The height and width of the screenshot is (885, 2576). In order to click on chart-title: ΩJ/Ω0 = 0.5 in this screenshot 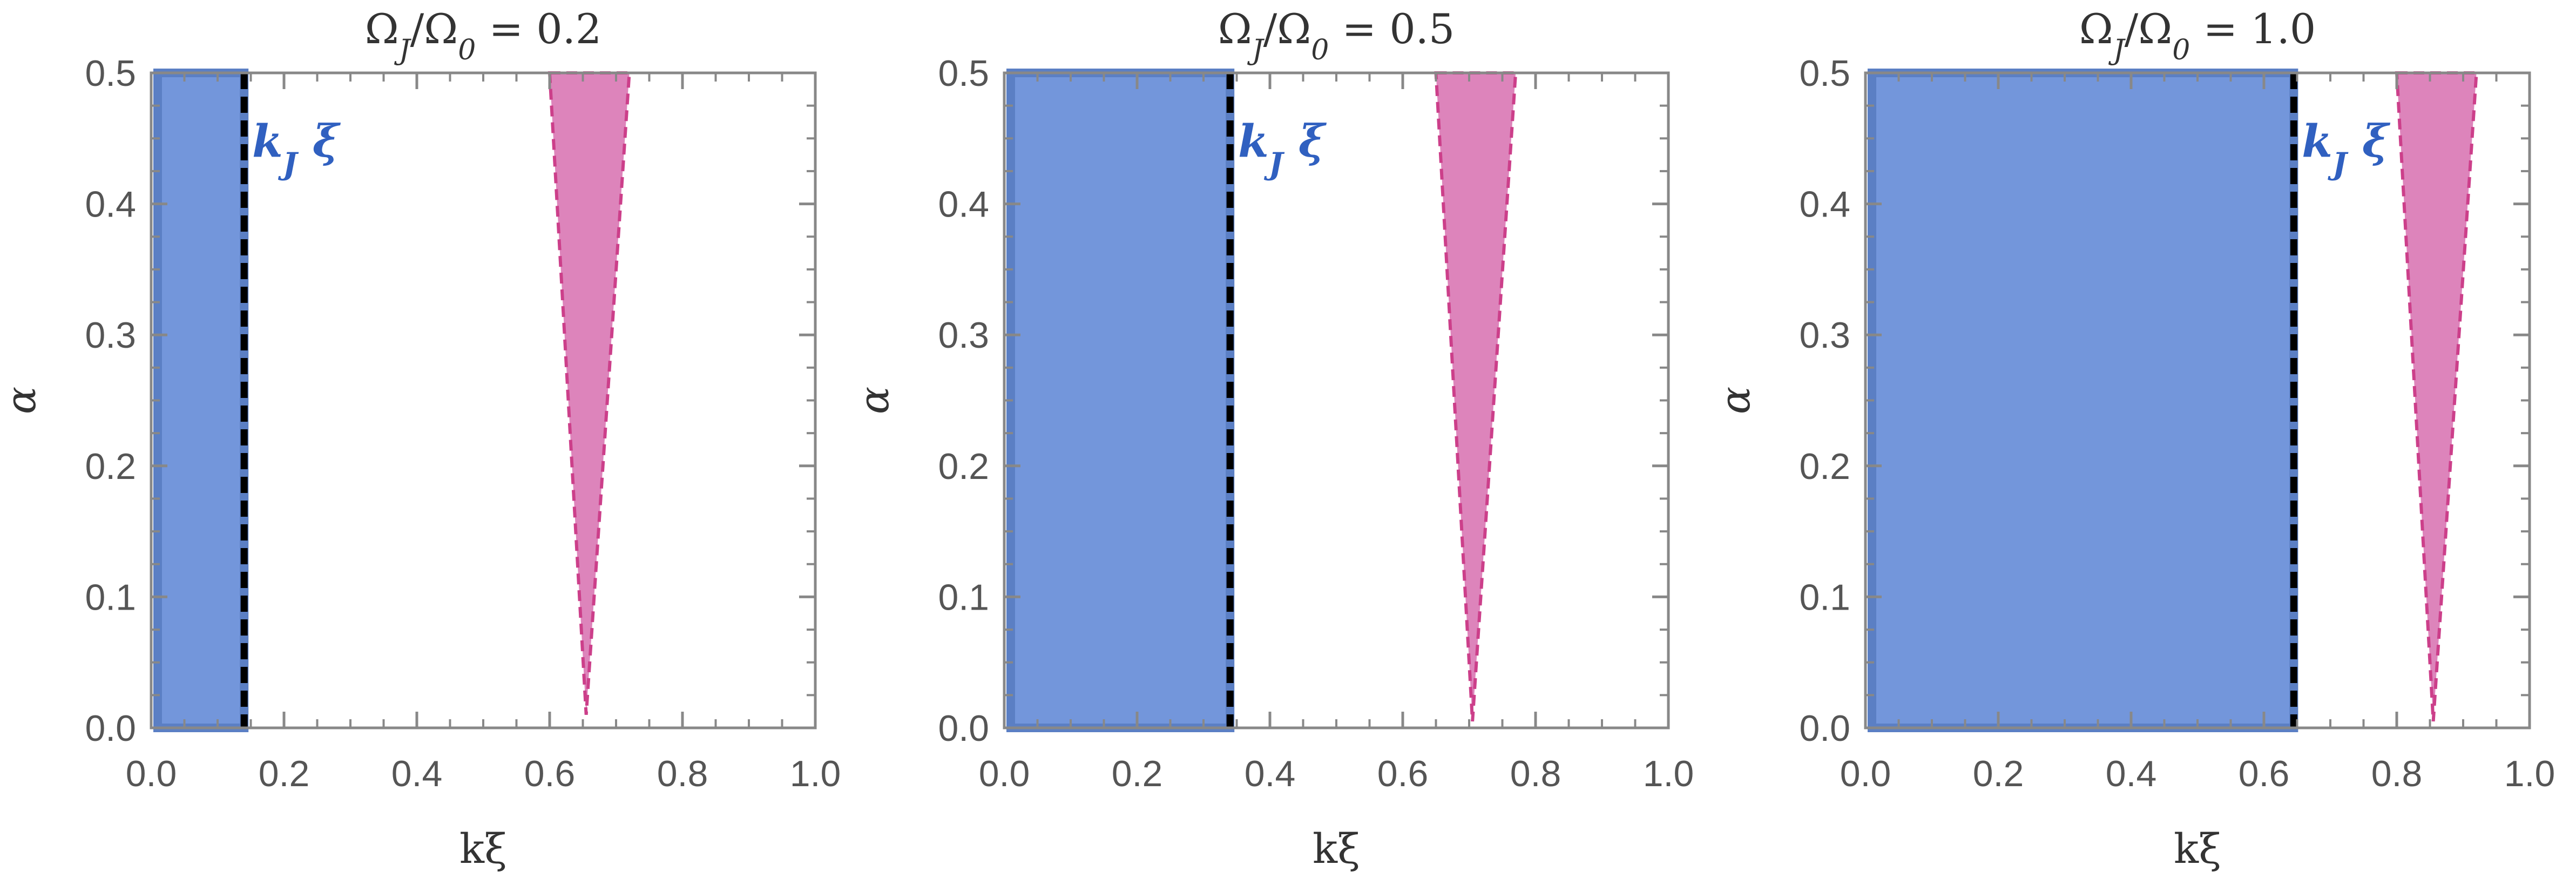, I will do `click(1337, 35)`.